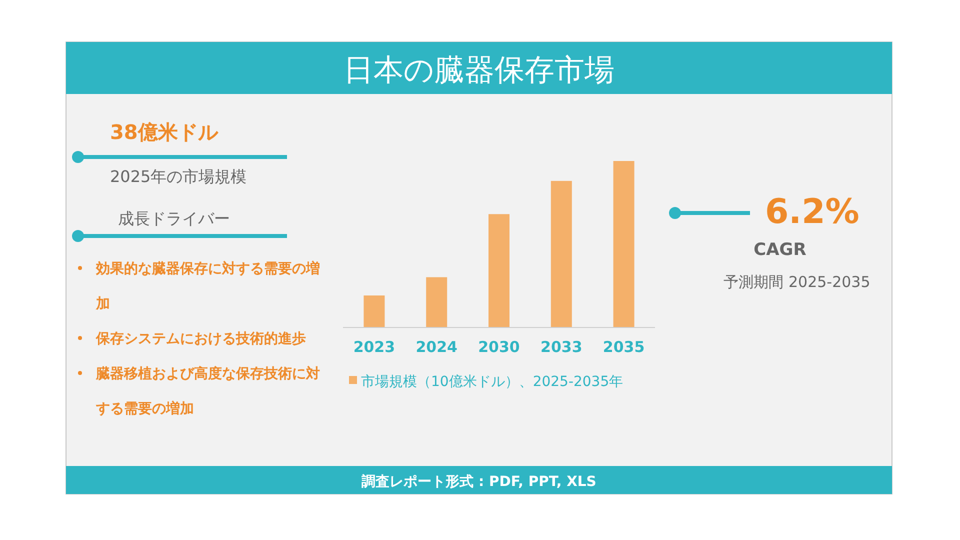  I want to click on text: CAGR, so click(780, 250).